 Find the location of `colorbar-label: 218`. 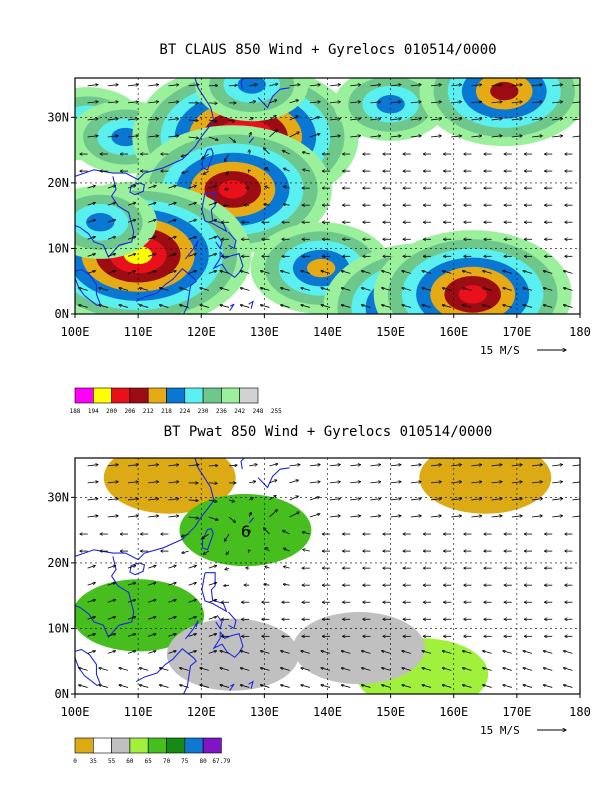

colorbar-label: 218 is located at coordinates (166, 411).